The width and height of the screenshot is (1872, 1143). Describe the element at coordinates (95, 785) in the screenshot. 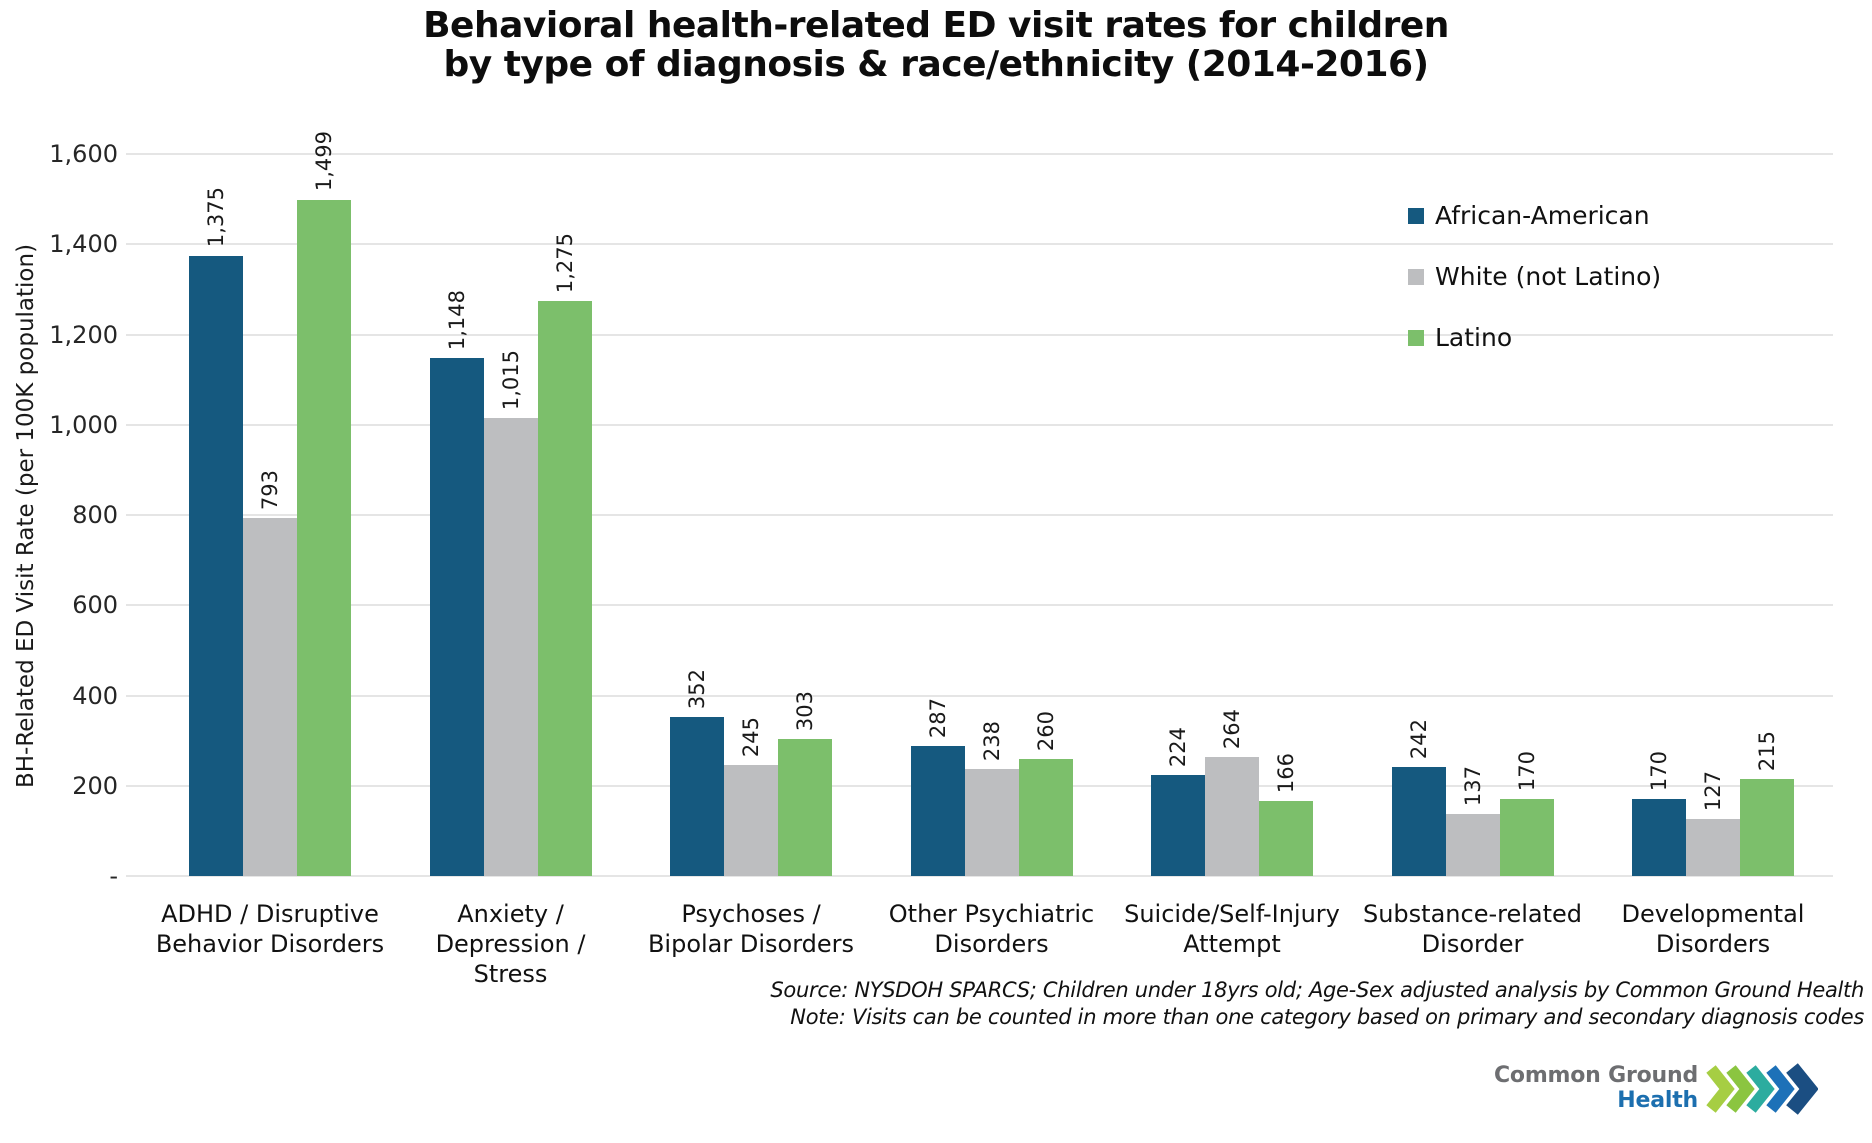

I see `y-tick-label: 200` at that location.